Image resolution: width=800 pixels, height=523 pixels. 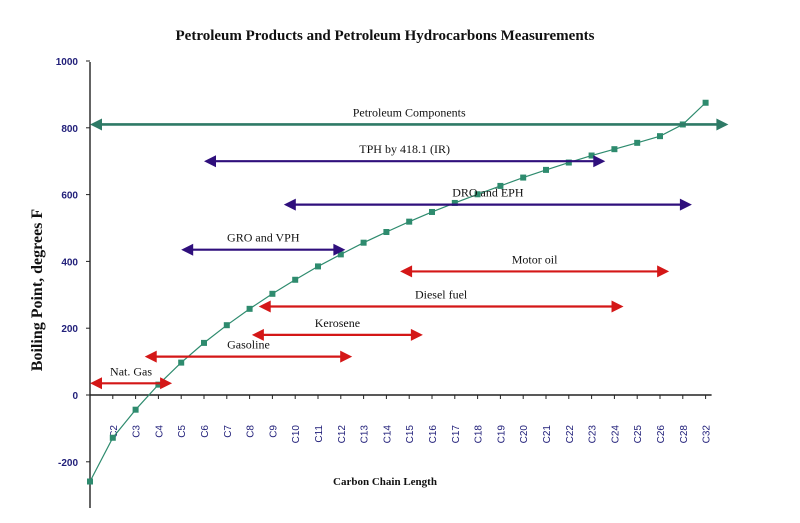 What do you see at coordinates (707, 434) in the screenshot?
I see `x-tick-label: C32` at bounding box center [707, 434].